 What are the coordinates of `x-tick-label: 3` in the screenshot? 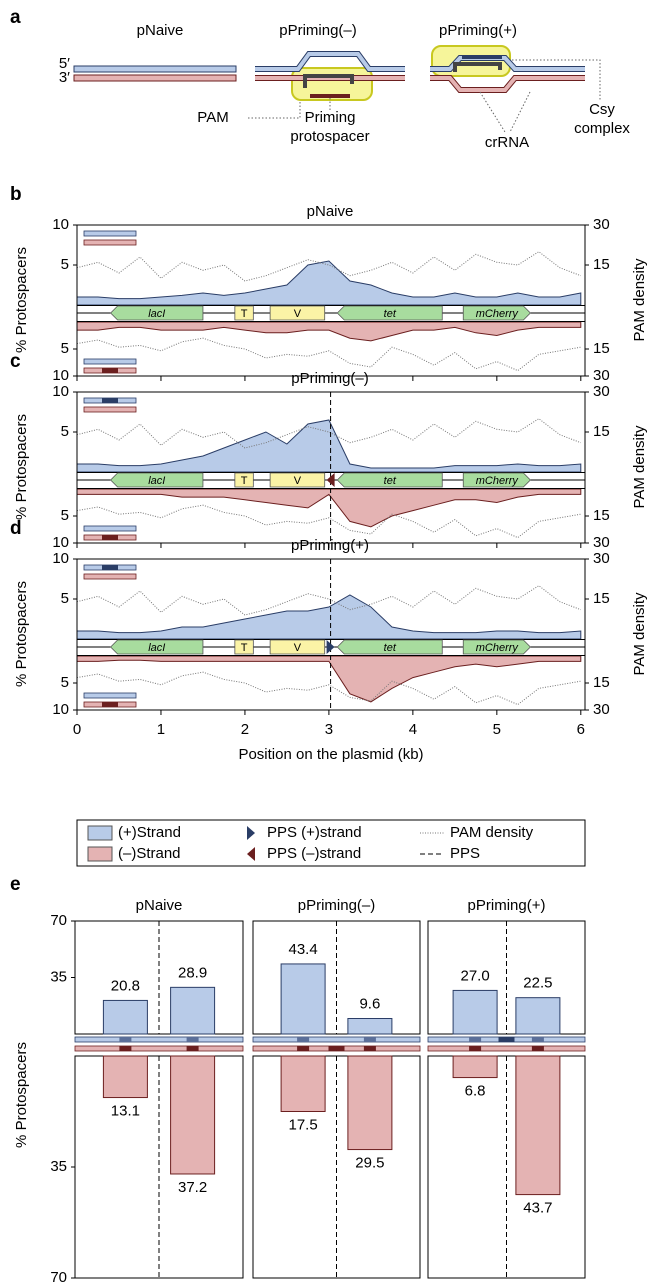 It's located at (329, 729).